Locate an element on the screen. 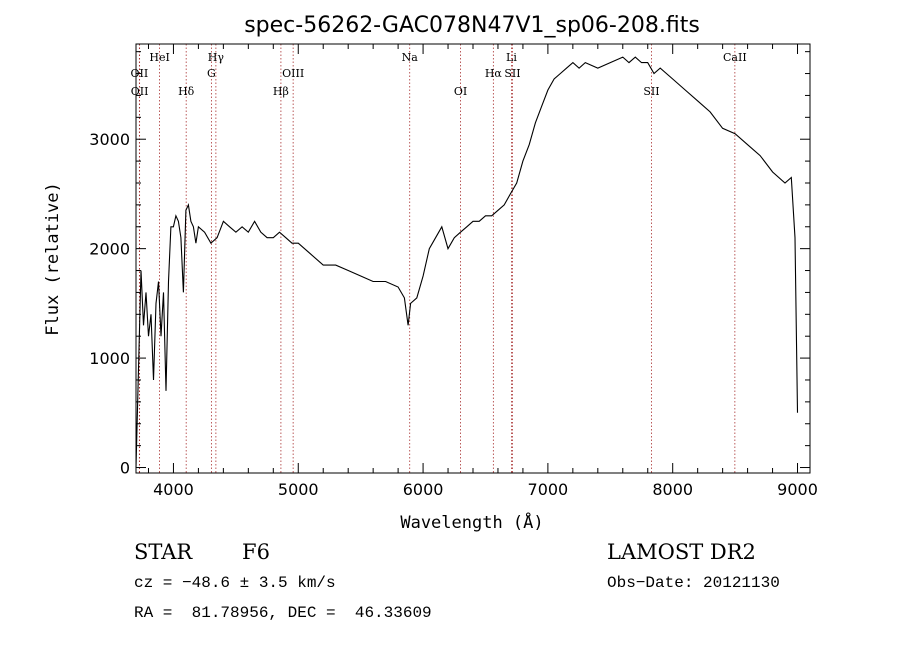  coordinates-readout: RA = 81.78956, DEC = 46.33609 is located at coordinates (283, 613).